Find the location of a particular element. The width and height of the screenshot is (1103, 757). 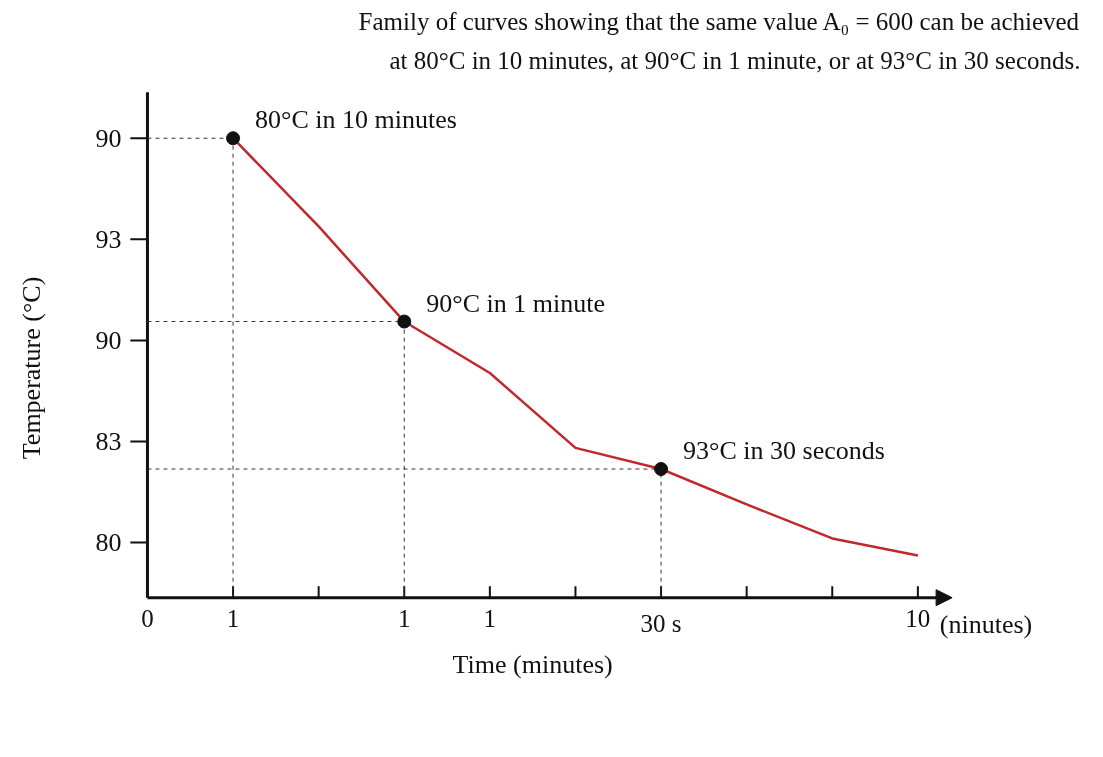

chart-title: Family of curves showing that the same value A₀ = 600 can be achieved is located at coordinates (719, 21).